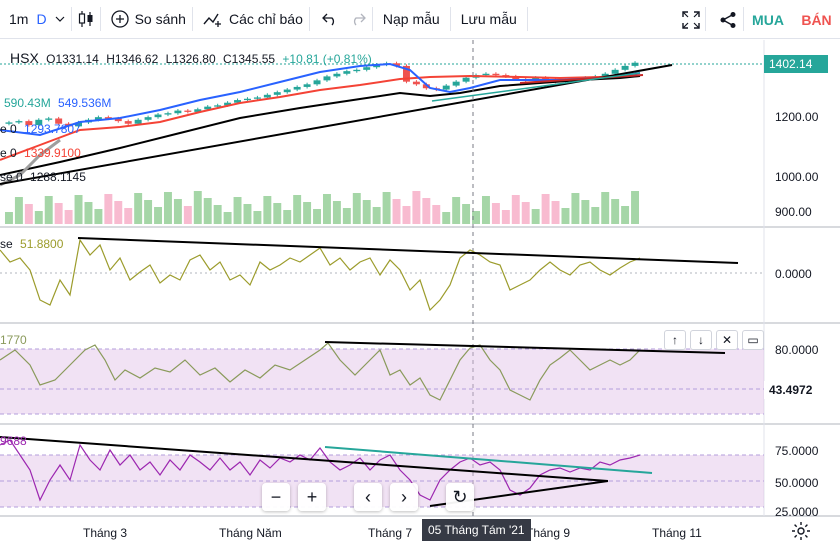 Image resolution: width=840 pixels, height=550 pixels. I want to click on save-layout-button: Lưu mẫu, so click(489, 19).